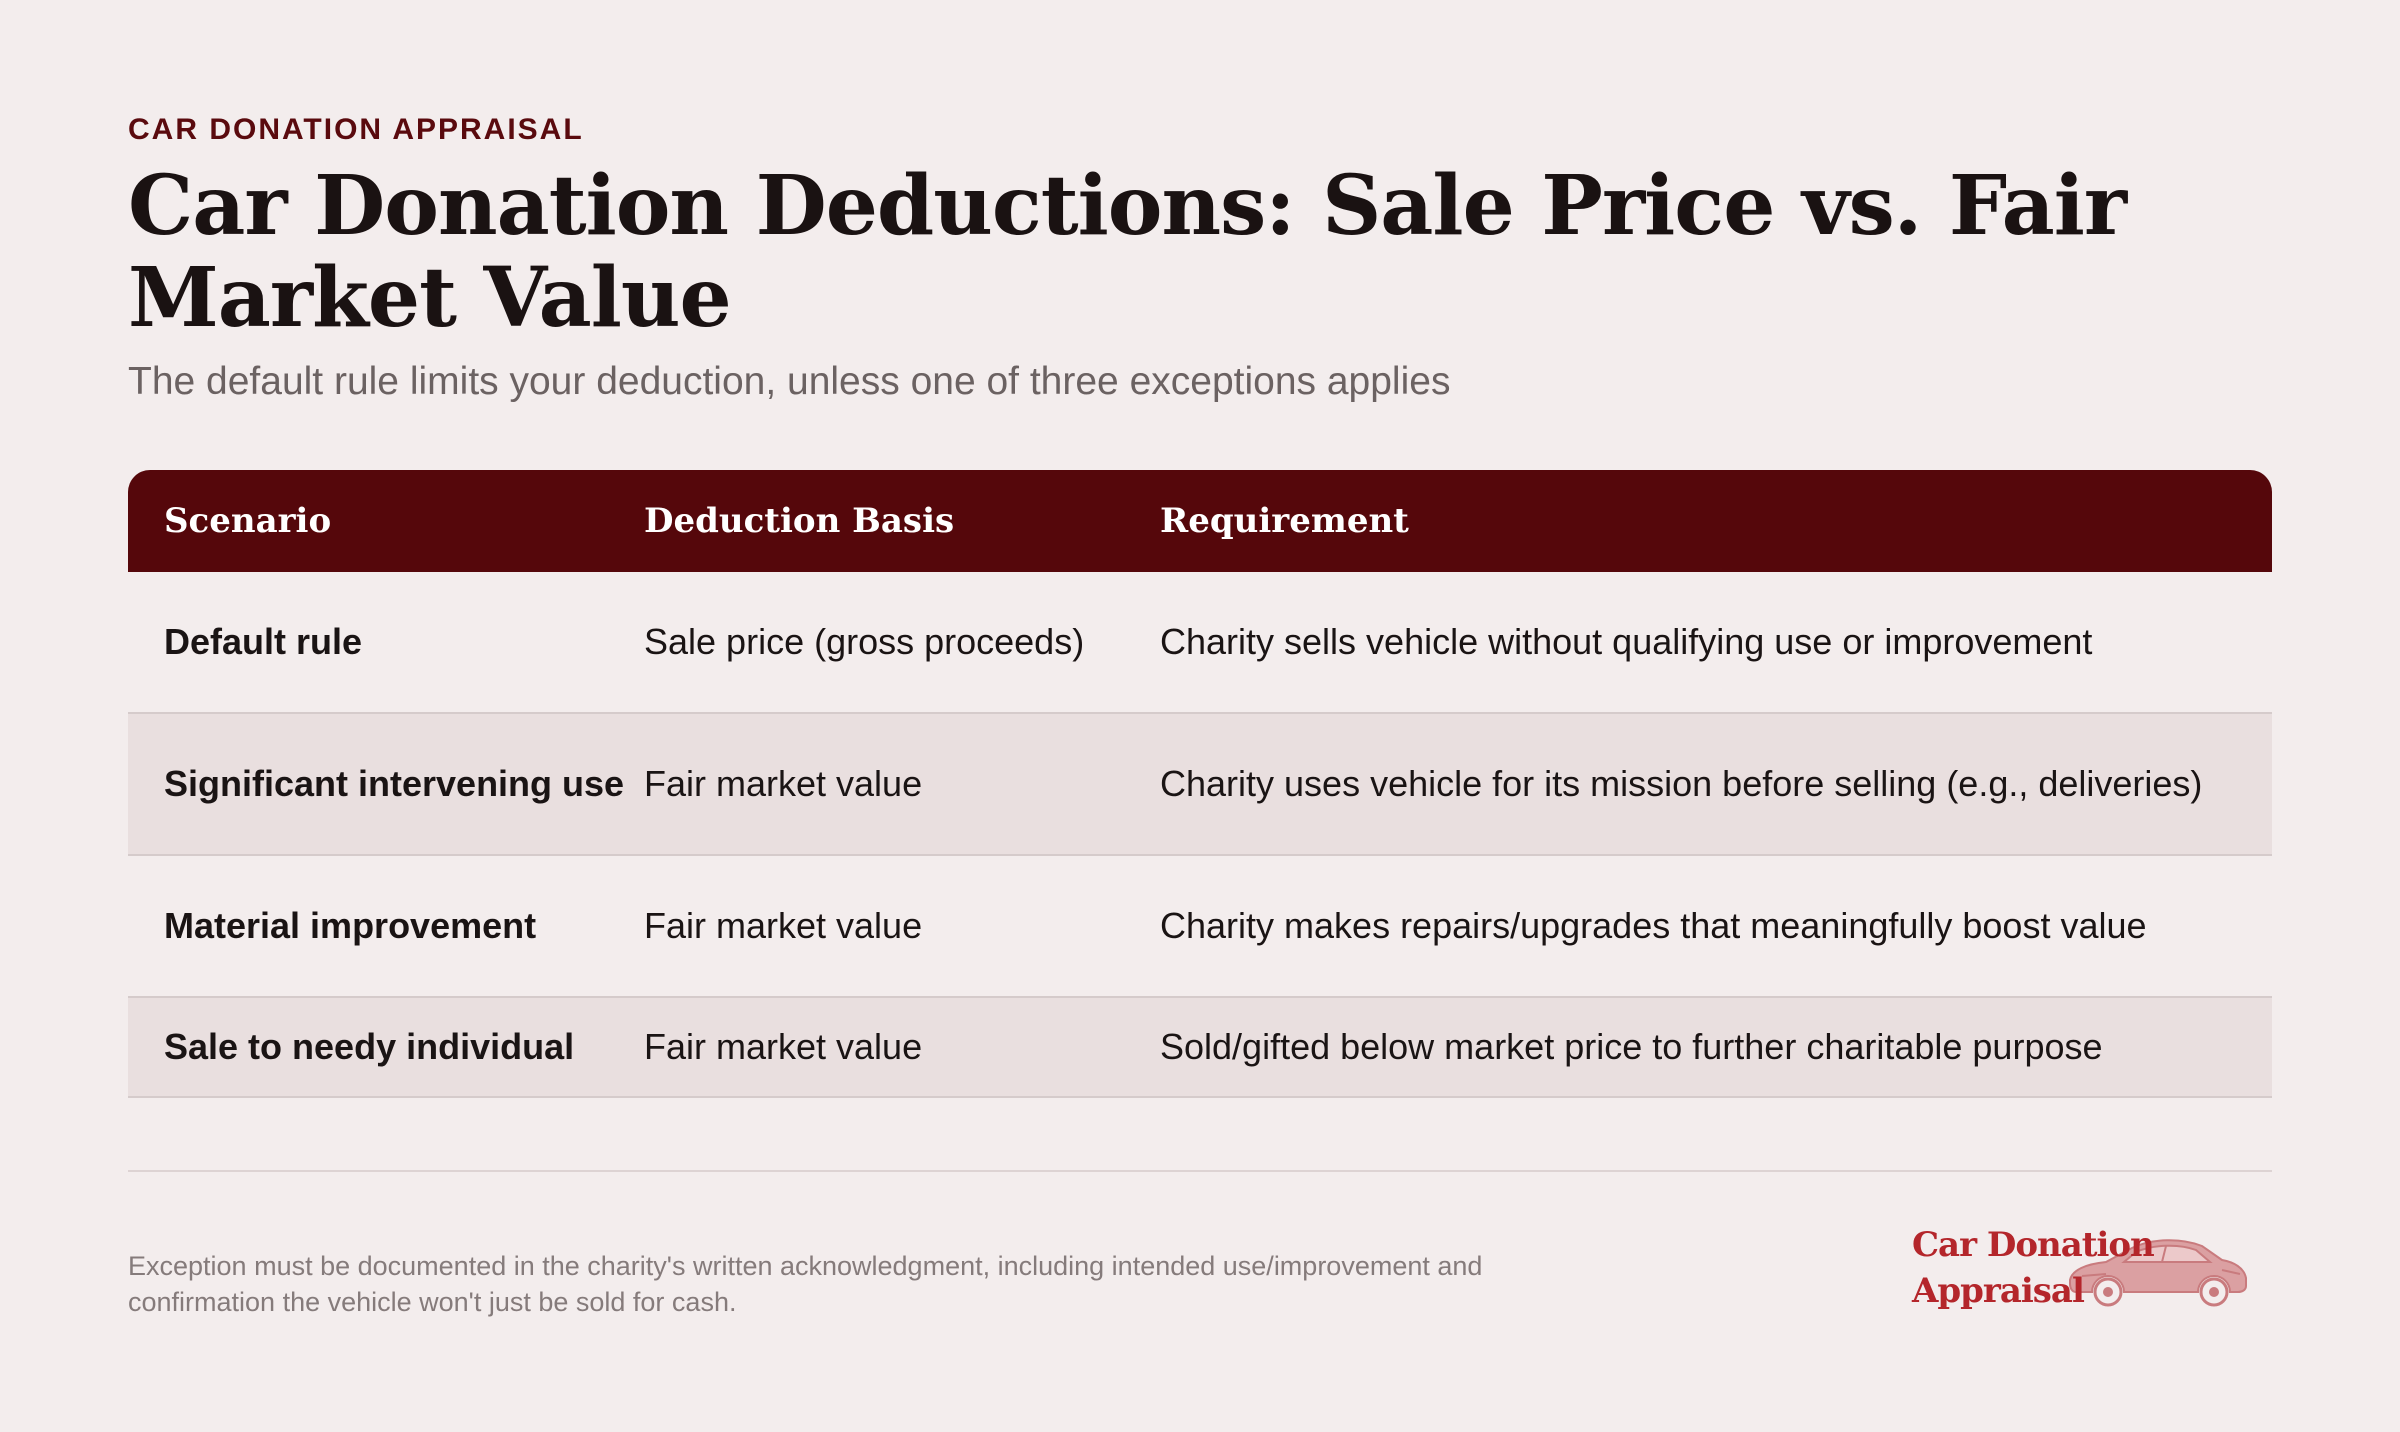 The width and height of the screenshot is (2400, 1432). Describe the element at coordinates (2158, 1273) in the screenshot. I see `sports-car-icon` at that location.